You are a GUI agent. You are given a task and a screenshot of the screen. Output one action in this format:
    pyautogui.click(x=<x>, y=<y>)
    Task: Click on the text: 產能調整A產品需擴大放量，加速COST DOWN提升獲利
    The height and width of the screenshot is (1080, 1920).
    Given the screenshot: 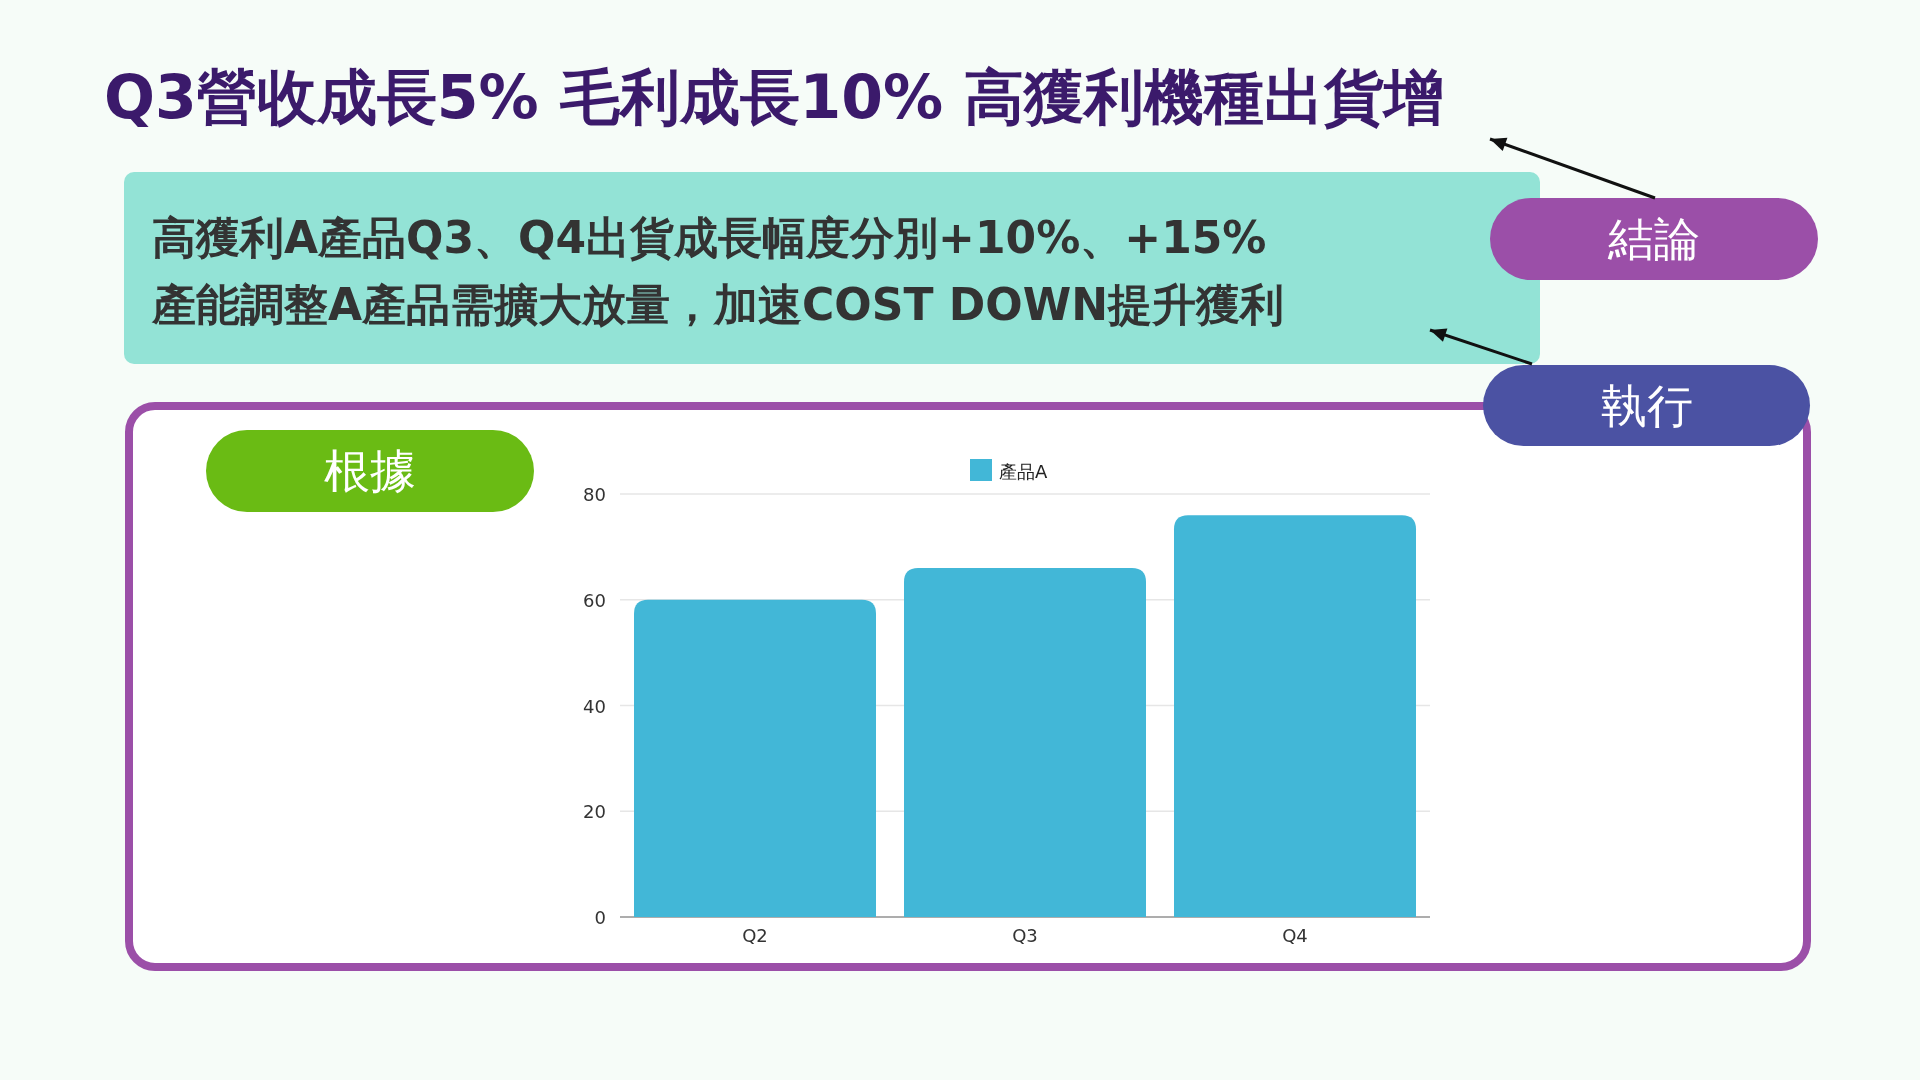 What is the action you would take?
    pyautogui.click(x=718, y=304)
    